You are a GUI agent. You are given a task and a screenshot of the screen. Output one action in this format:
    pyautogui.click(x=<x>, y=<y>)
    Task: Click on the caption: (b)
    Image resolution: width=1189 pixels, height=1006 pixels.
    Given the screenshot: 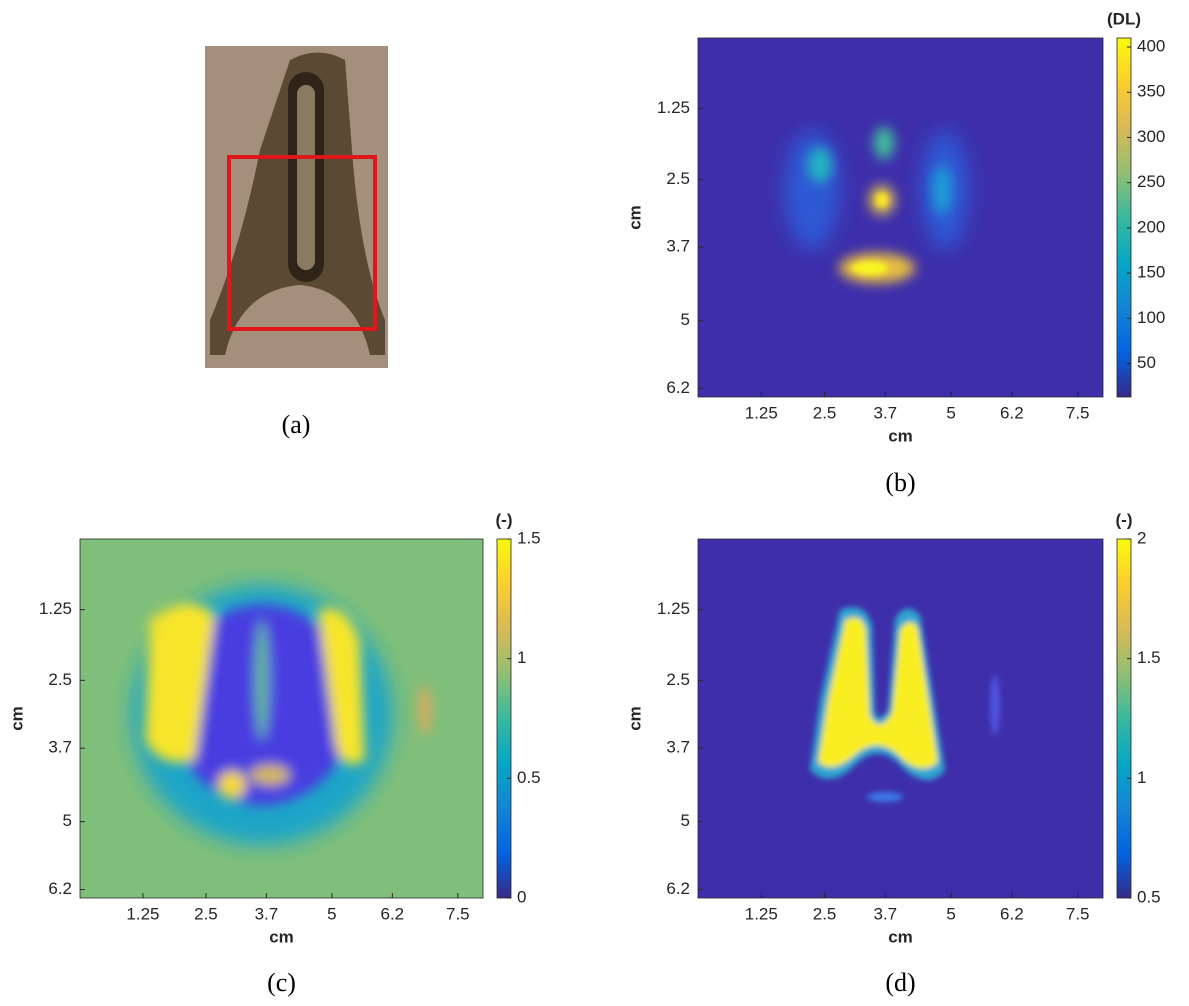 What is the action you would take?
    pyautogui.click(x=900, y=482)
    